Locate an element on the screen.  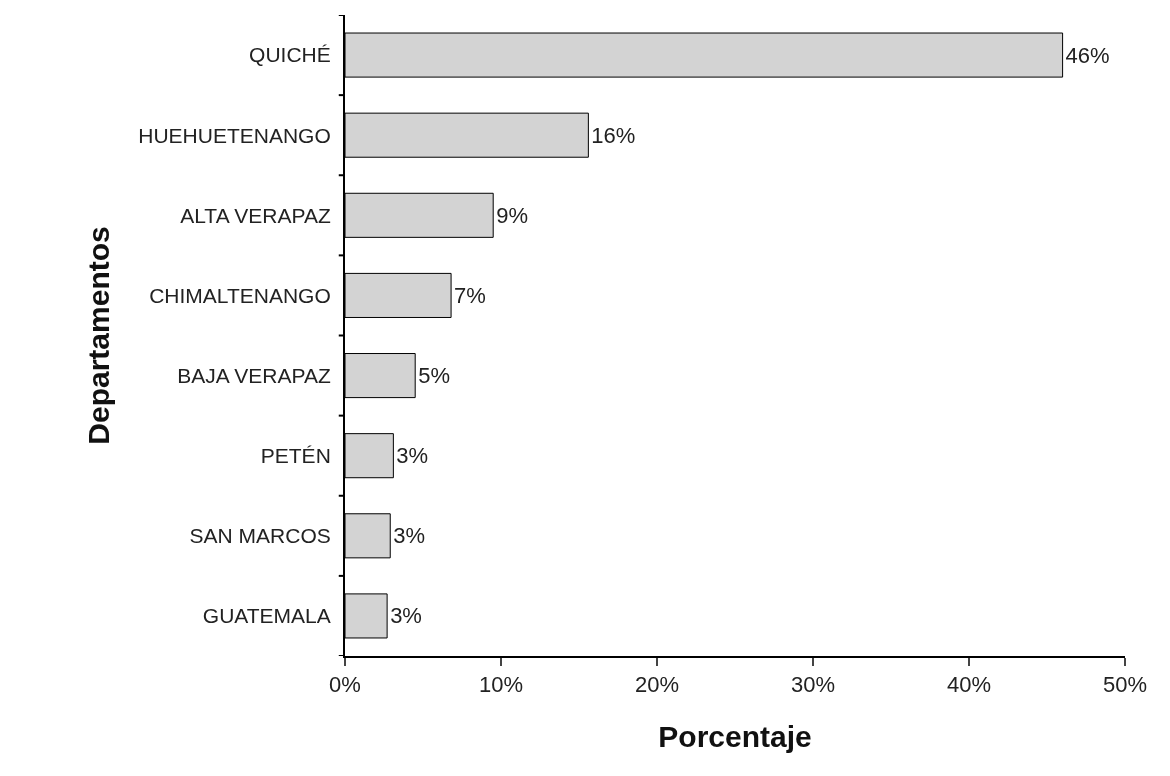
data-label: 46% is located at coordinates (1087, 55).